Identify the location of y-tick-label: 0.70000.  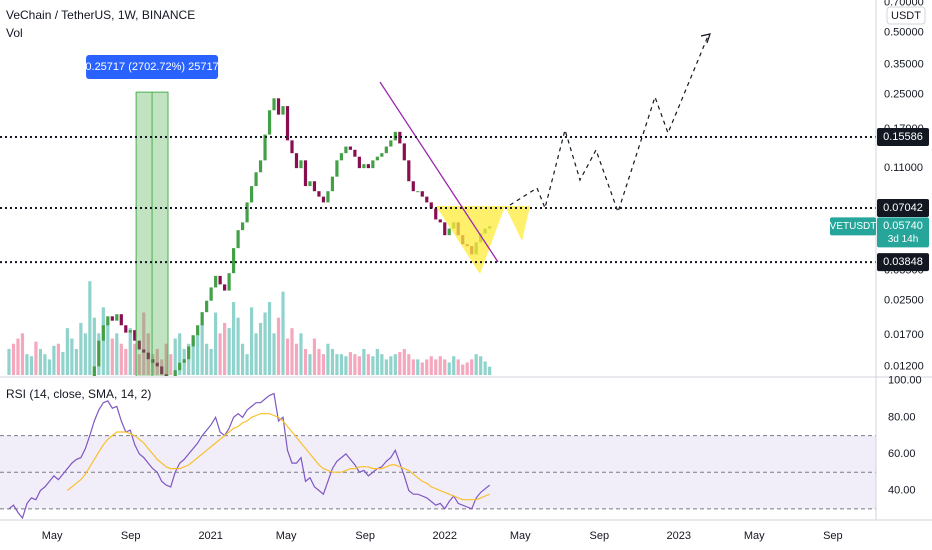
(904, 4).